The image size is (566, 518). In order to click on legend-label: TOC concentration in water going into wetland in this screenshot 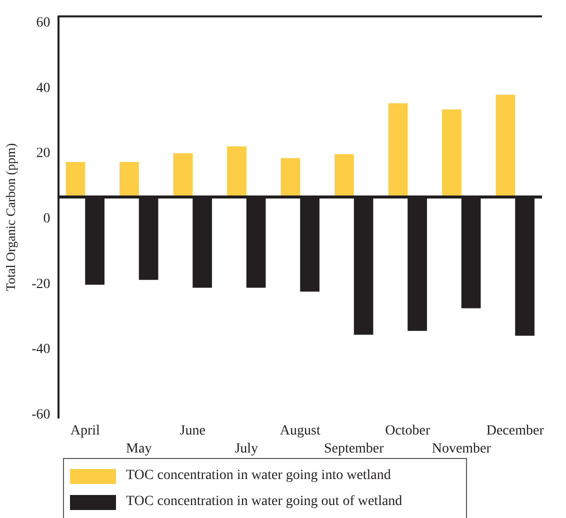, I will do `click(258, 476)`.